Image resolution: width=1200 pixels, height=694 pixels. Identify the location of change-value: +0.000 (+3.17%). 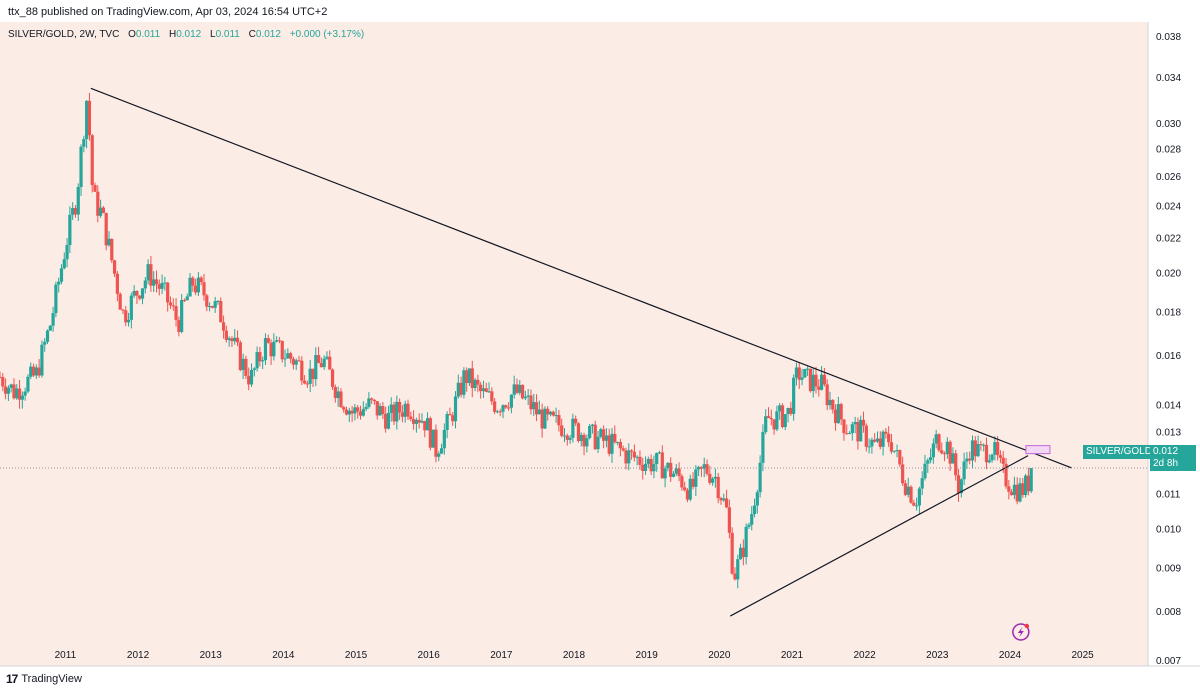
(327, 34).